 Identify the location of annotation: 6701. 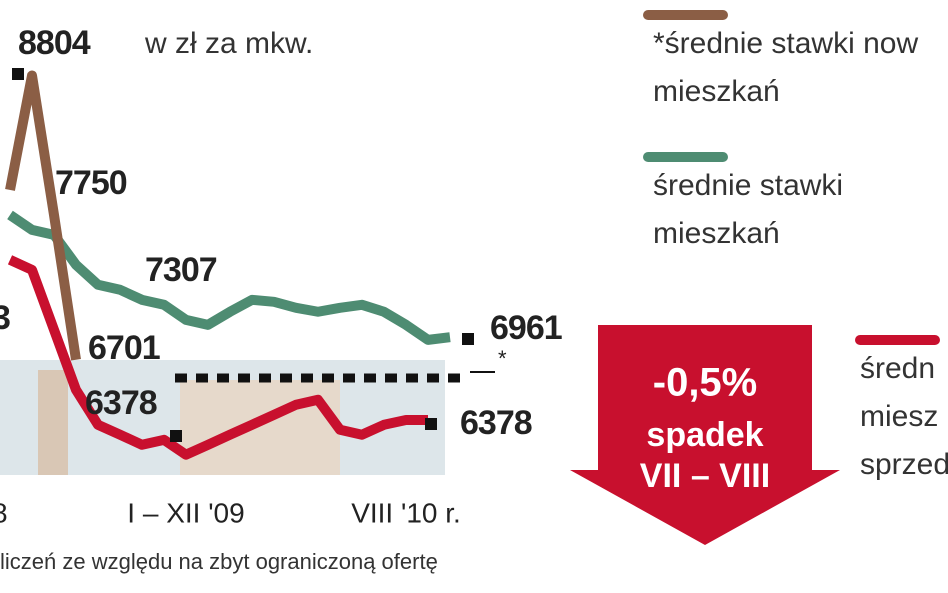
(124, 348).